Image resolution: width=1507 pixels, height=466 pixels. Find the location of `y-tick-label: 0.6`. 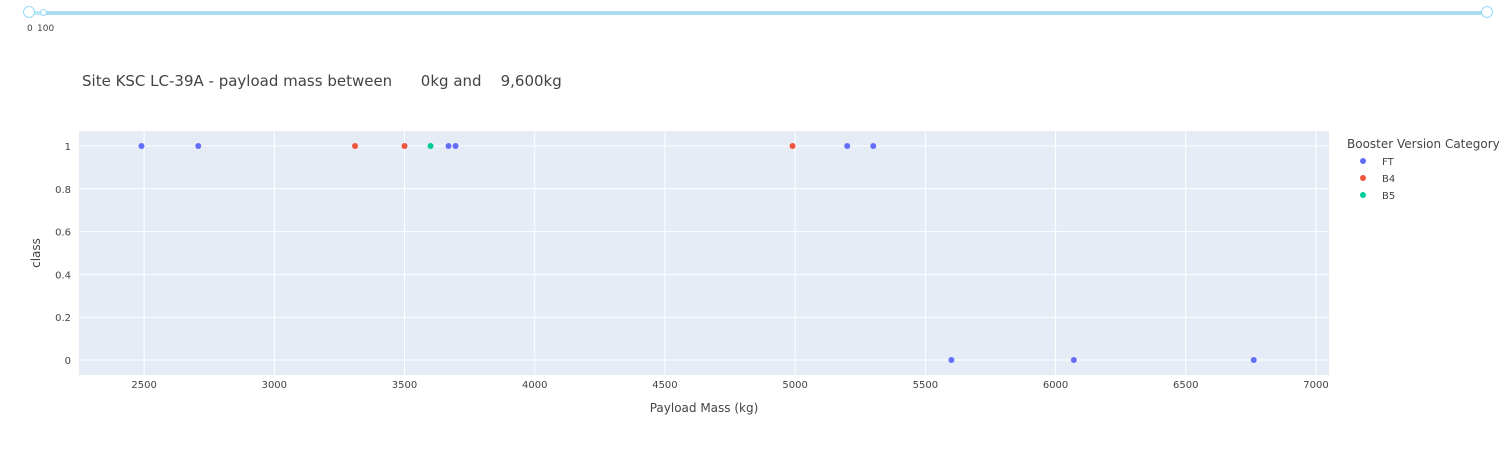

y-tick-label: 0.6 is located at coordinates (63, 233).